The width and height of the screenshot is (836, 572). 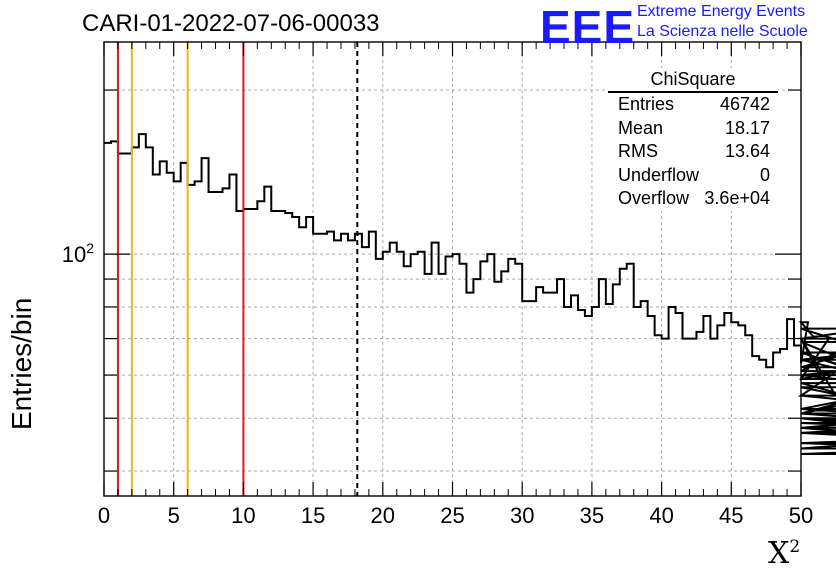 I want to click on stats-row-rms: RMS 13.64, so click(x=694, y=151).